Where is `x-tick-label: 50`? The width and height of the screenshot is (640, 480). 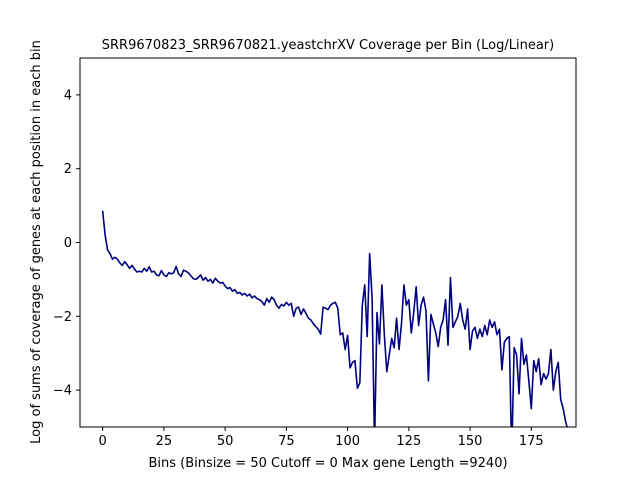 x-tick-label: 50 is located at coordinates (225, 441).